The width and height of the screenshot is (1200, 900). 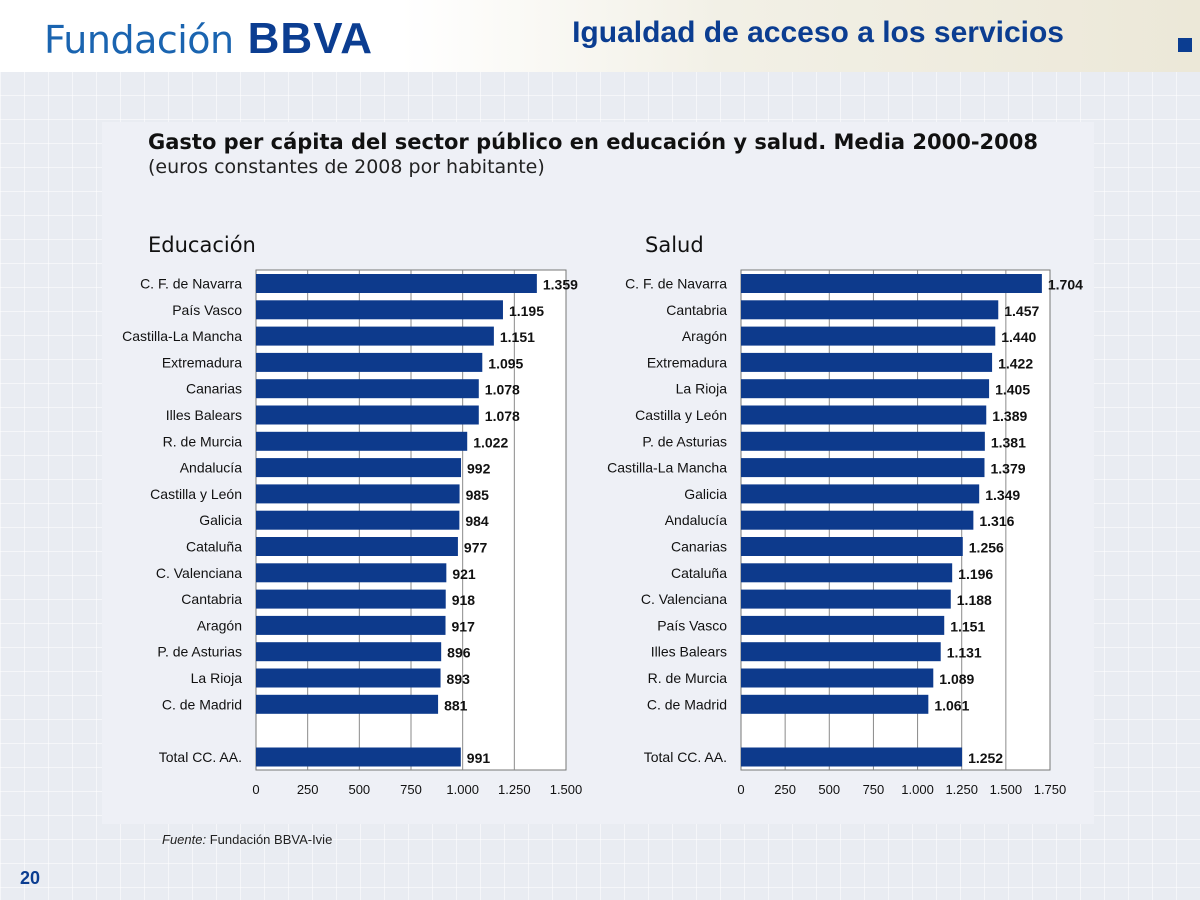 I want to click on salud-value-label: 1.405, so click(x=1012, y=390).